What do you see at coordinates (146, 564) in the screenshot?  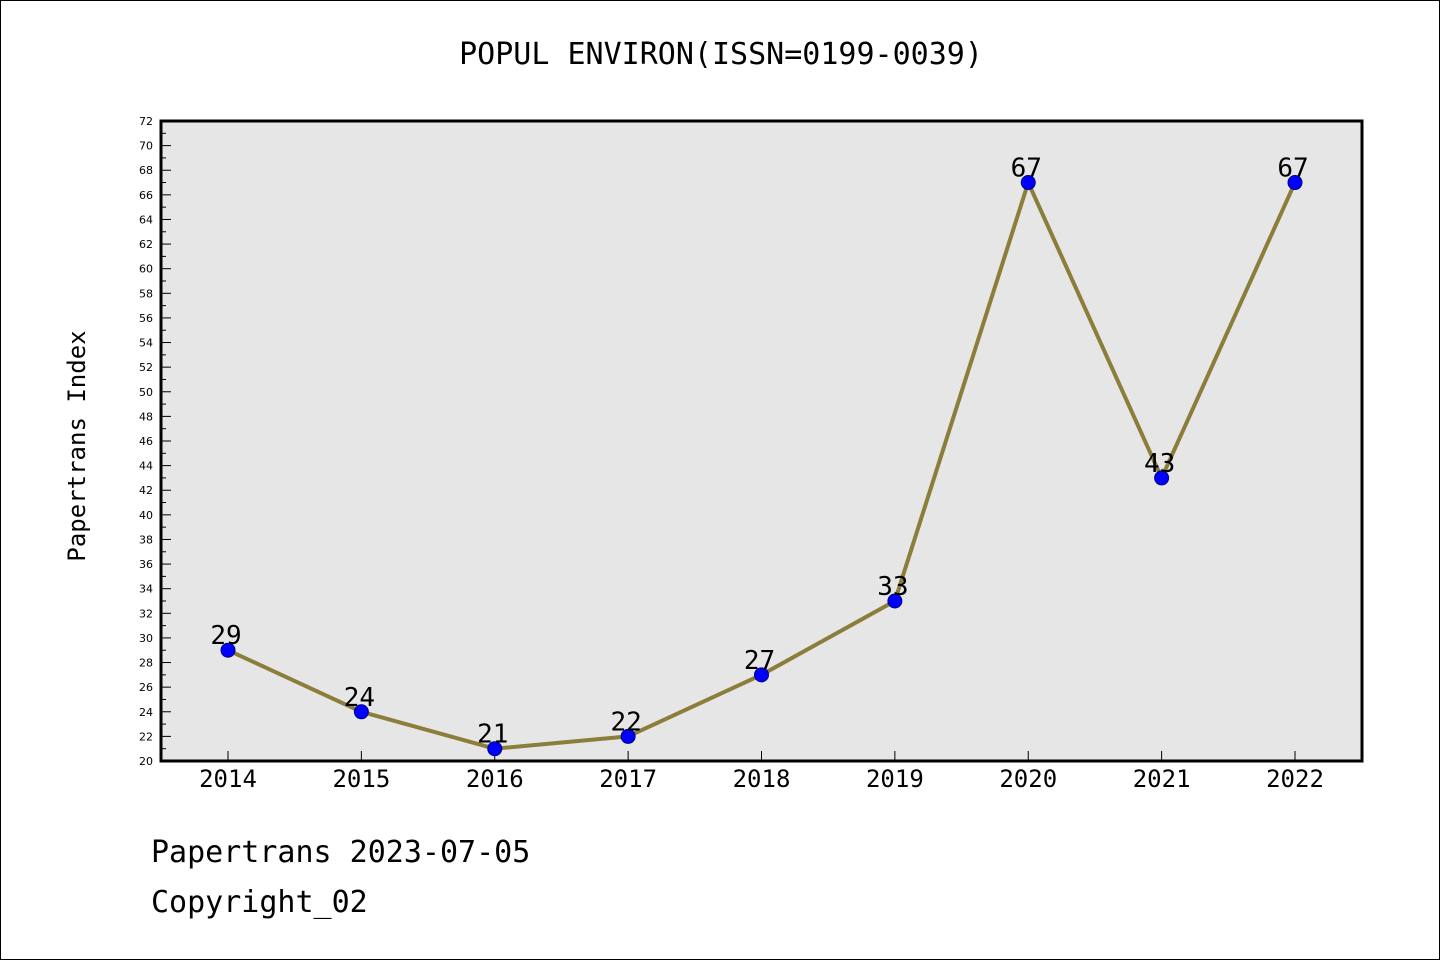 I see `y-tick-label: 36` at bounding box center [146, 564].